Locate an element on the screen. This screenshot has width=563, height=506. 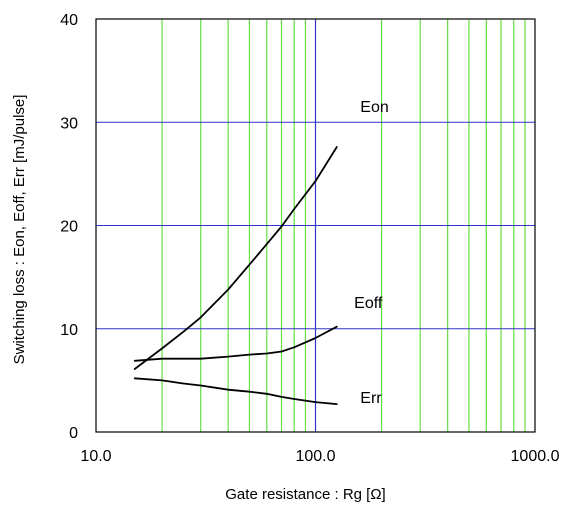
y-tick-label: 40 is located at coordinates (69, 20).